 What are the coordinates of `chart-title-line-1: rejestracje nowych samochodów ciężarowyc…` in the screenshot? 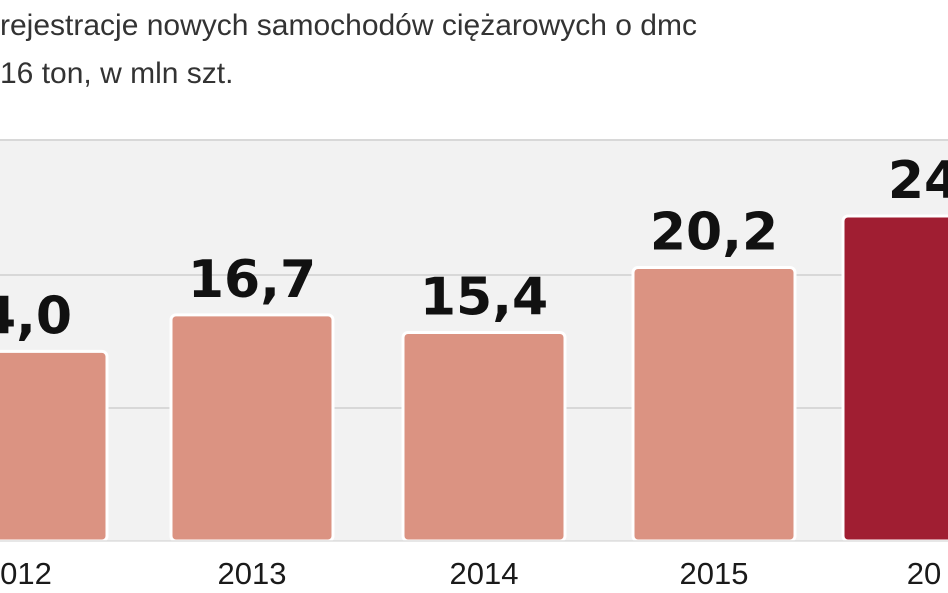 It's located at (348, 25).